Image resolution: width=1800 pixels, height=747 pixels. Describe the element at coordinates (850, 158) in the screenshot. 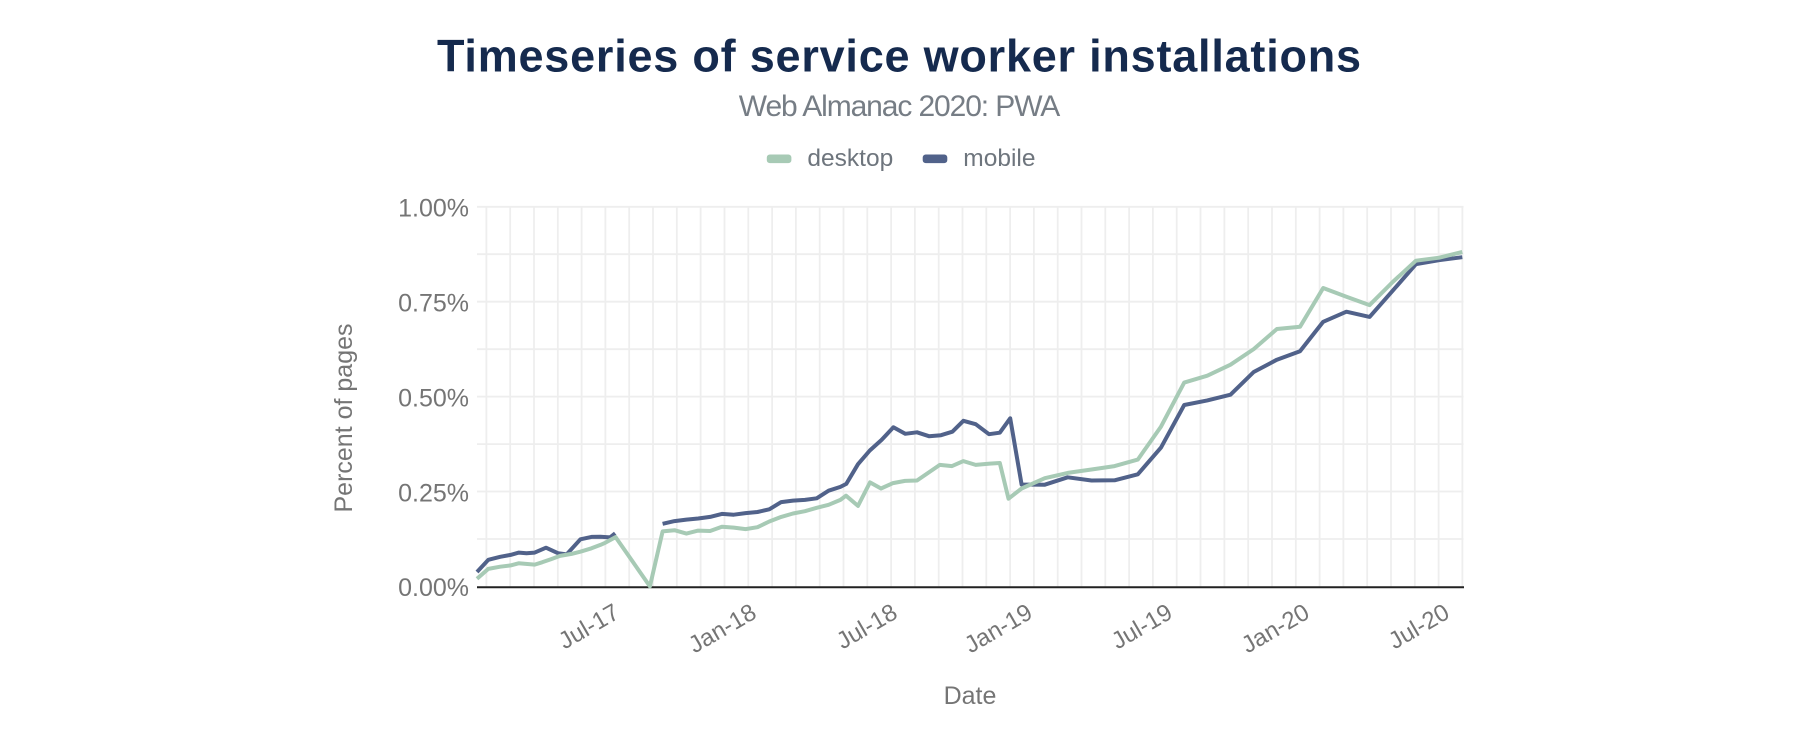

I see `svg-text: desktop` at that location.